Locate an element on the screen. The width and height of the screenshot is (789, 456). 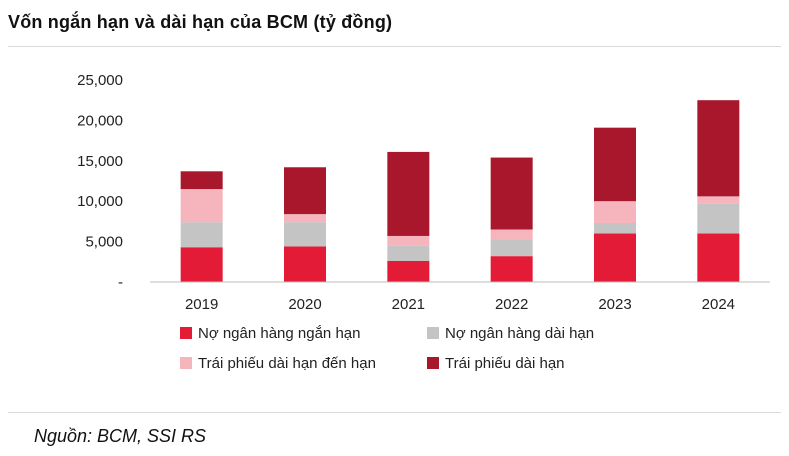
x-tick-label: 2021 is located at coordinates (408, 304).